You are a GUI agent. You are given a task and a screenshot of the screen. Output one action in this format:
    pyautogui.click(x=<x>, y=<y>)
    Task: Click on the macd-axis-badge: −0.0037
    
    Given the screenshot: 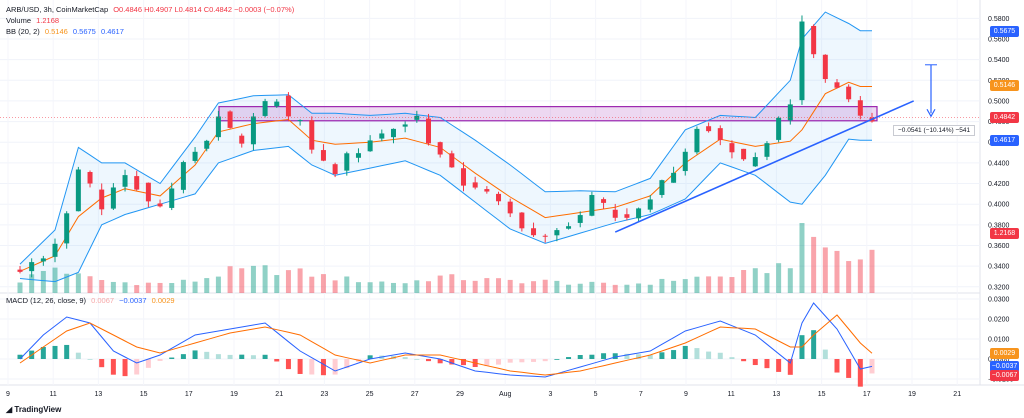 What is the action you would take?
    pyautogui.click(x=1004, y=366)
    